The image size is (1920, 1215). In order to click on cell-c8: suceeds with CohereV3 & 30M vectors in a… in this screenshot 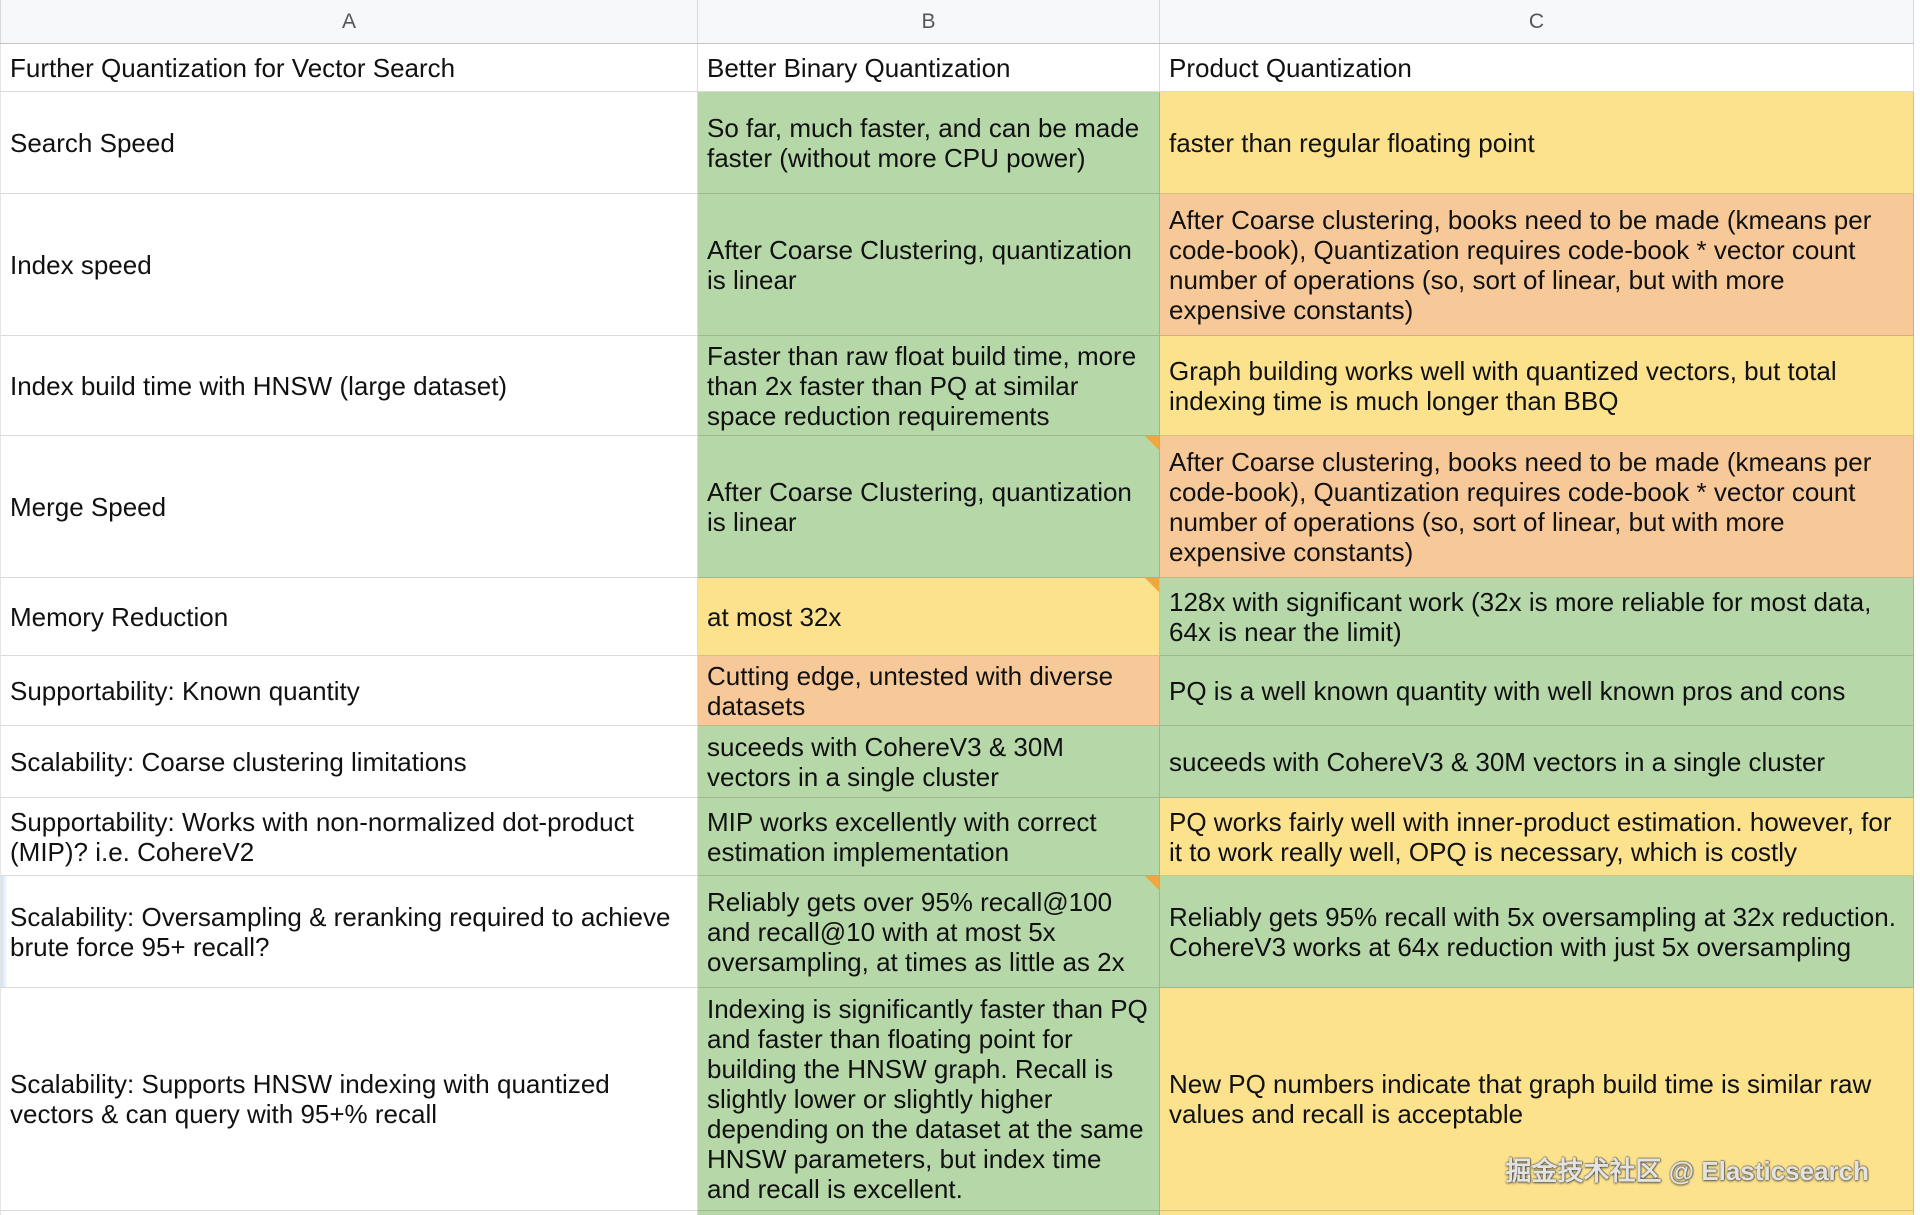, I will do `click(1537, 762)`.